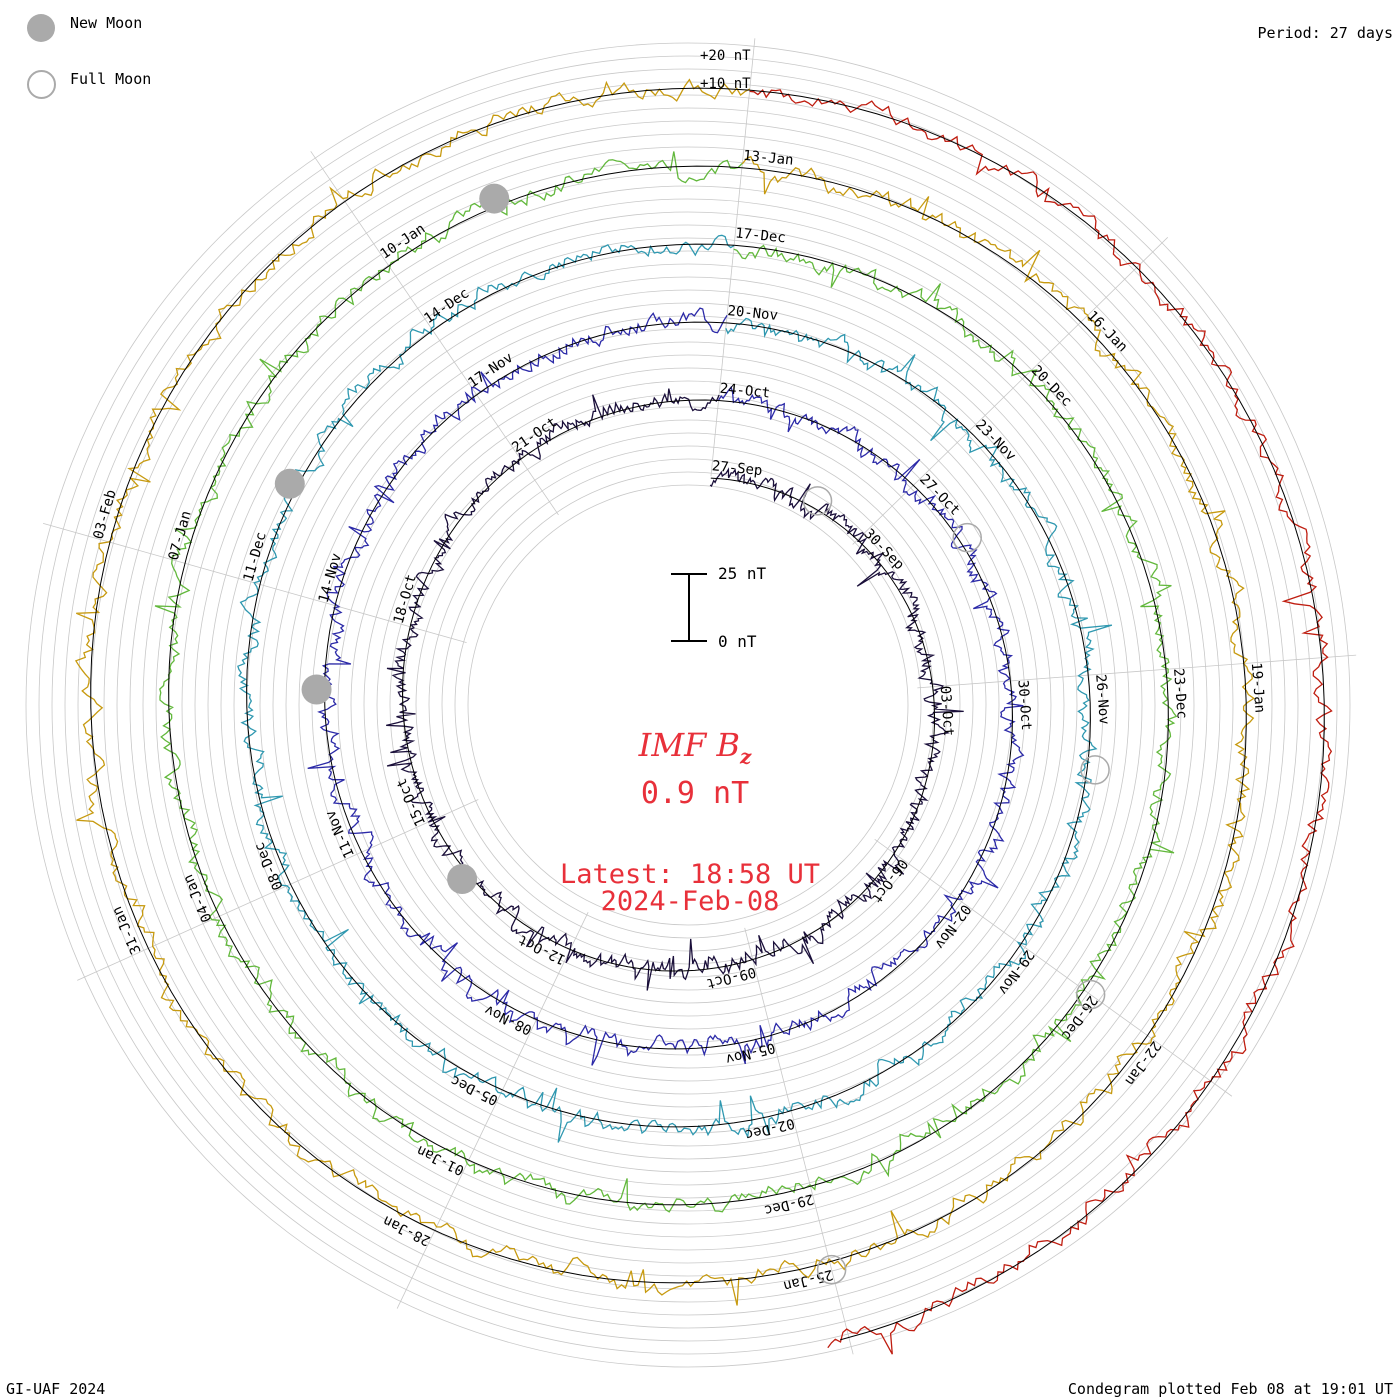 The image size is (1400, 1400). I want to click on date-label: 08-Nov, so click(508, 1019).